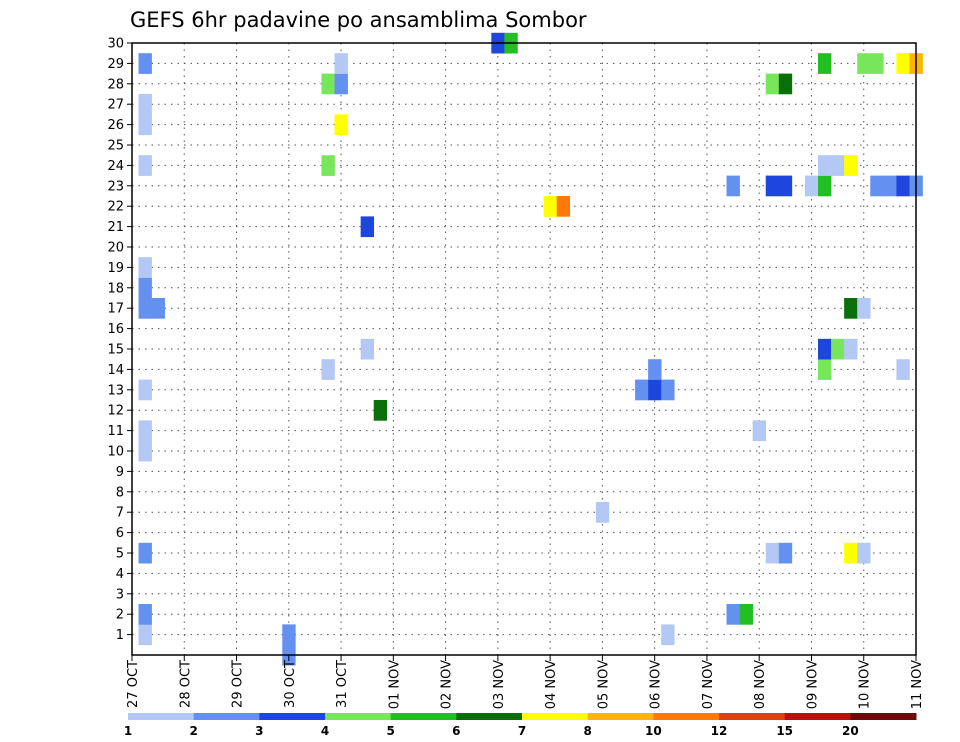  I want to click on y-tick-label: 11, so click(115, 431).